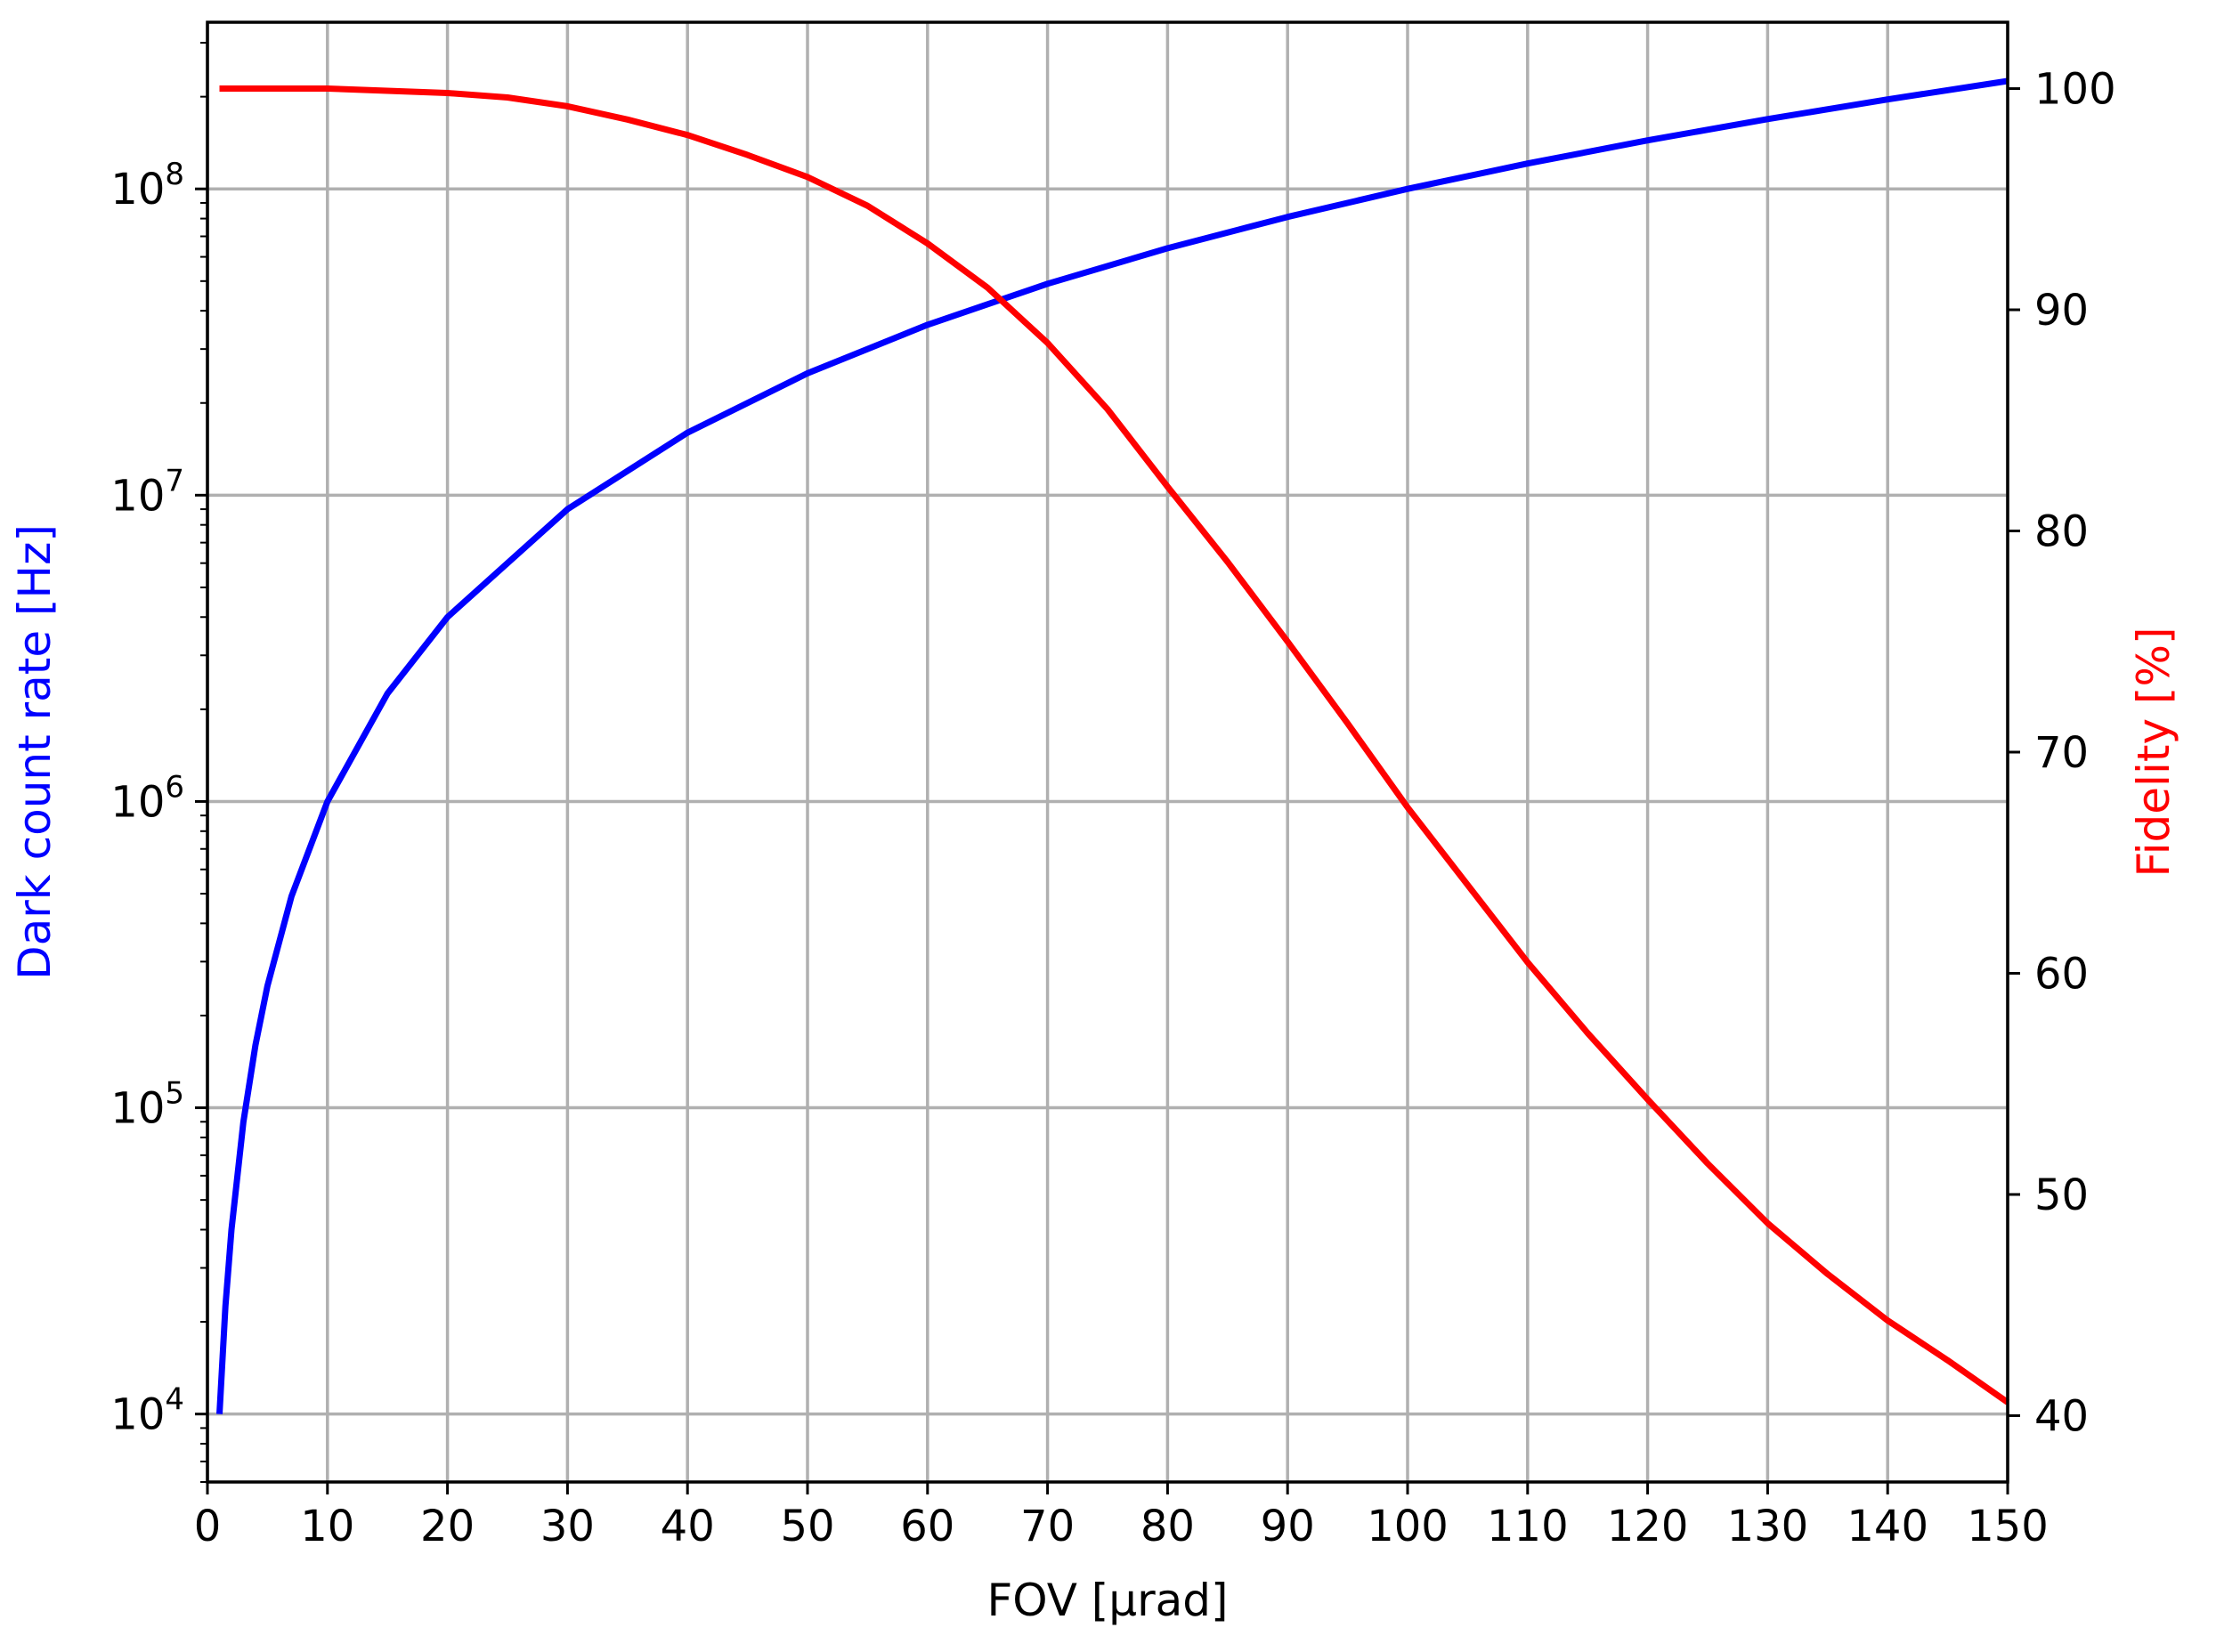 The width and height of the screenshot is (2216, 1652). What do you see at coordinates (2061, 1416) in the screenshot?
I see `y-right-tick-label: 40` at bounding box center [2061, 1416].